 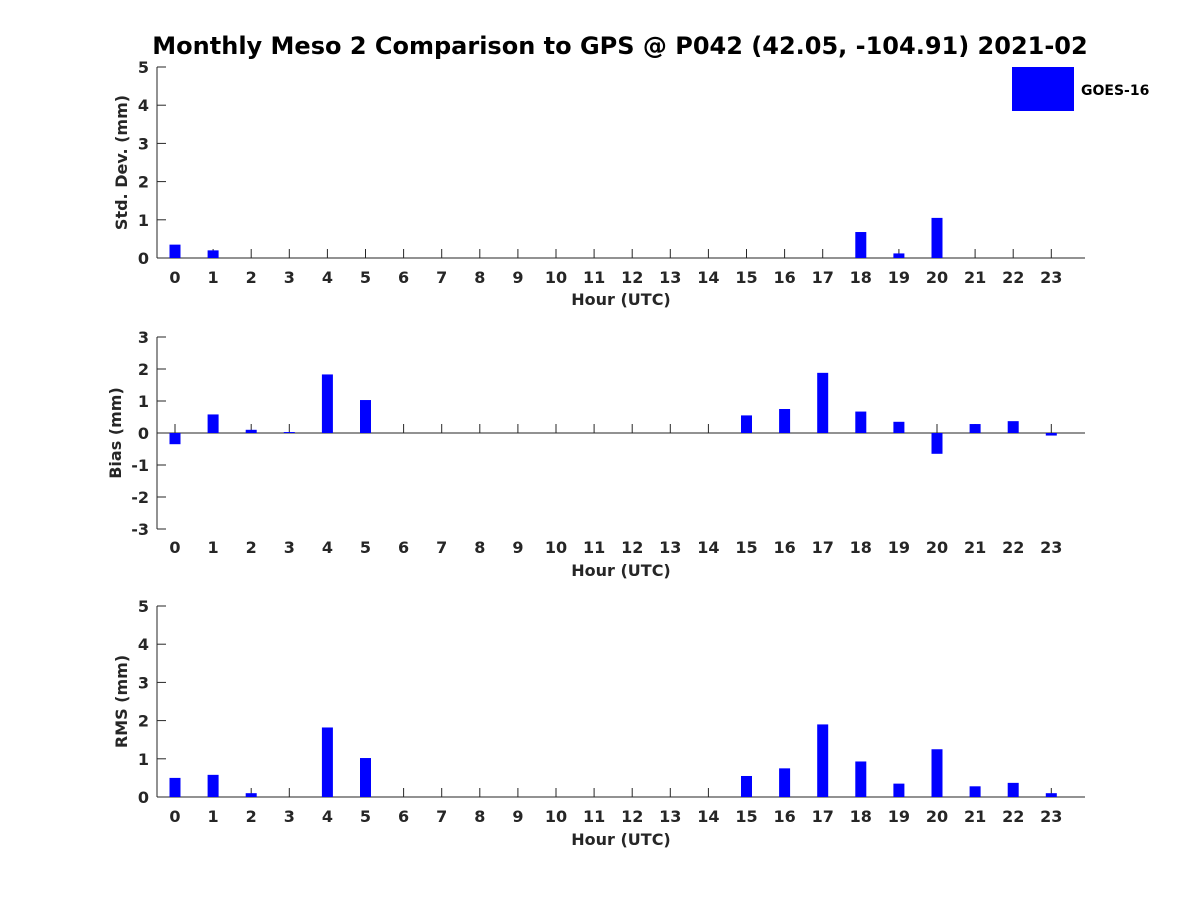 What do you see at coordinates (140, 529) in the screenshot?
I see `y-tick-label: -3` at bounding box center [140, 529].